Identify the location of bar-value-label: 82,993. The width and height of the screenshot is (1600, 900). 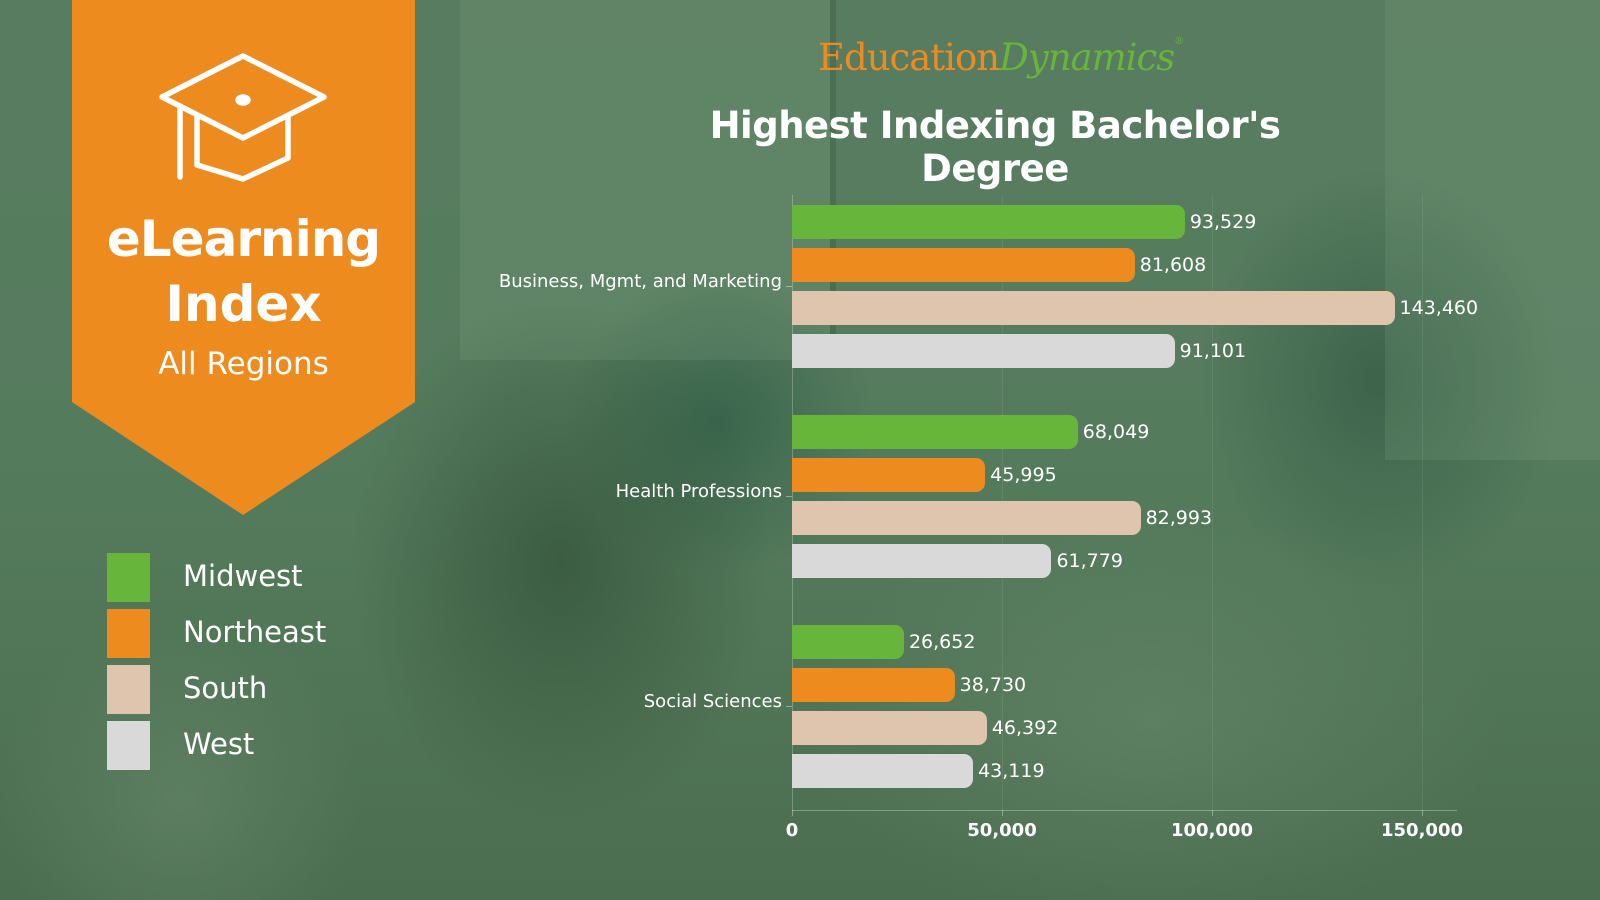
(1179, 518).